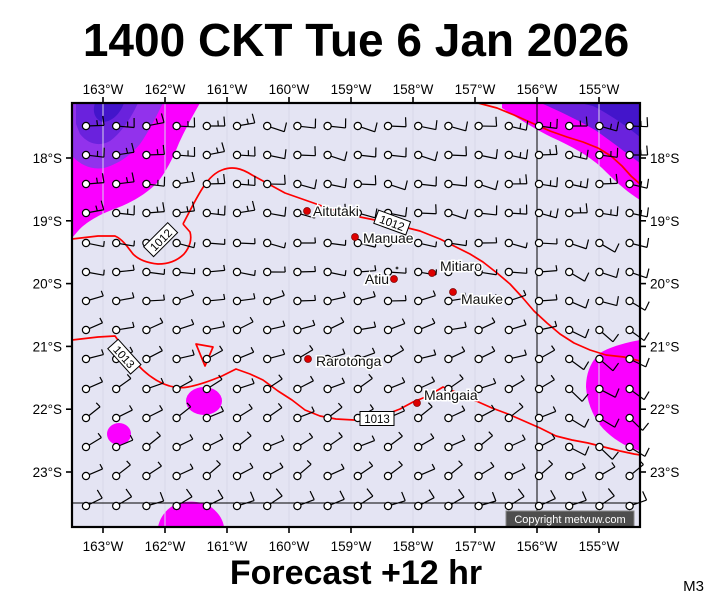  I want to click on island-dot, so click(453, 292).